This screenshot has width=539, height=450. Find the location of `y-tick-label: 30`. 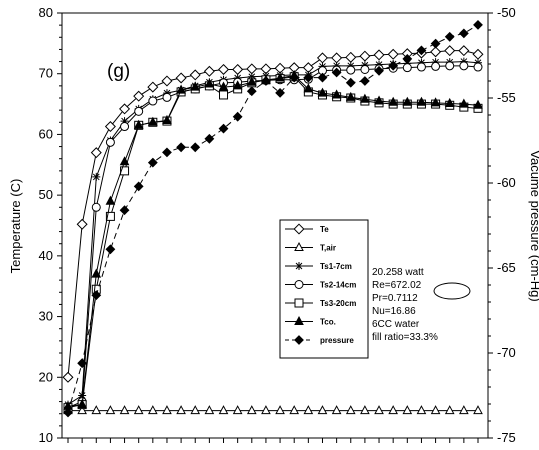

y-tick-label: 30 is located at coordinates (46, 316).